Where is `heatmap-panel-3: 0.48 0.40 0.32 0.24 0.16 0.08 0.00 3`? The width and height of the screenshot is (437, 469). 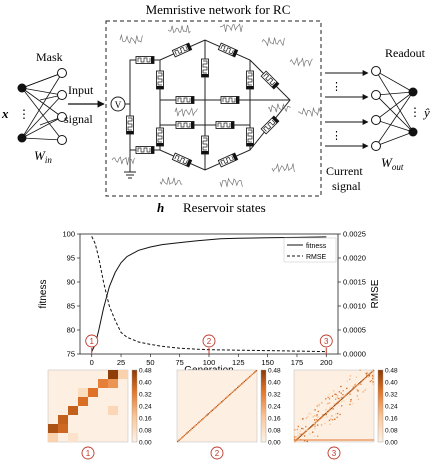
heatmap-panel-3: 0.48 0.40 0.32 0.24 0.16 0.08 0.00 3 is located at coordinates (345, 414).